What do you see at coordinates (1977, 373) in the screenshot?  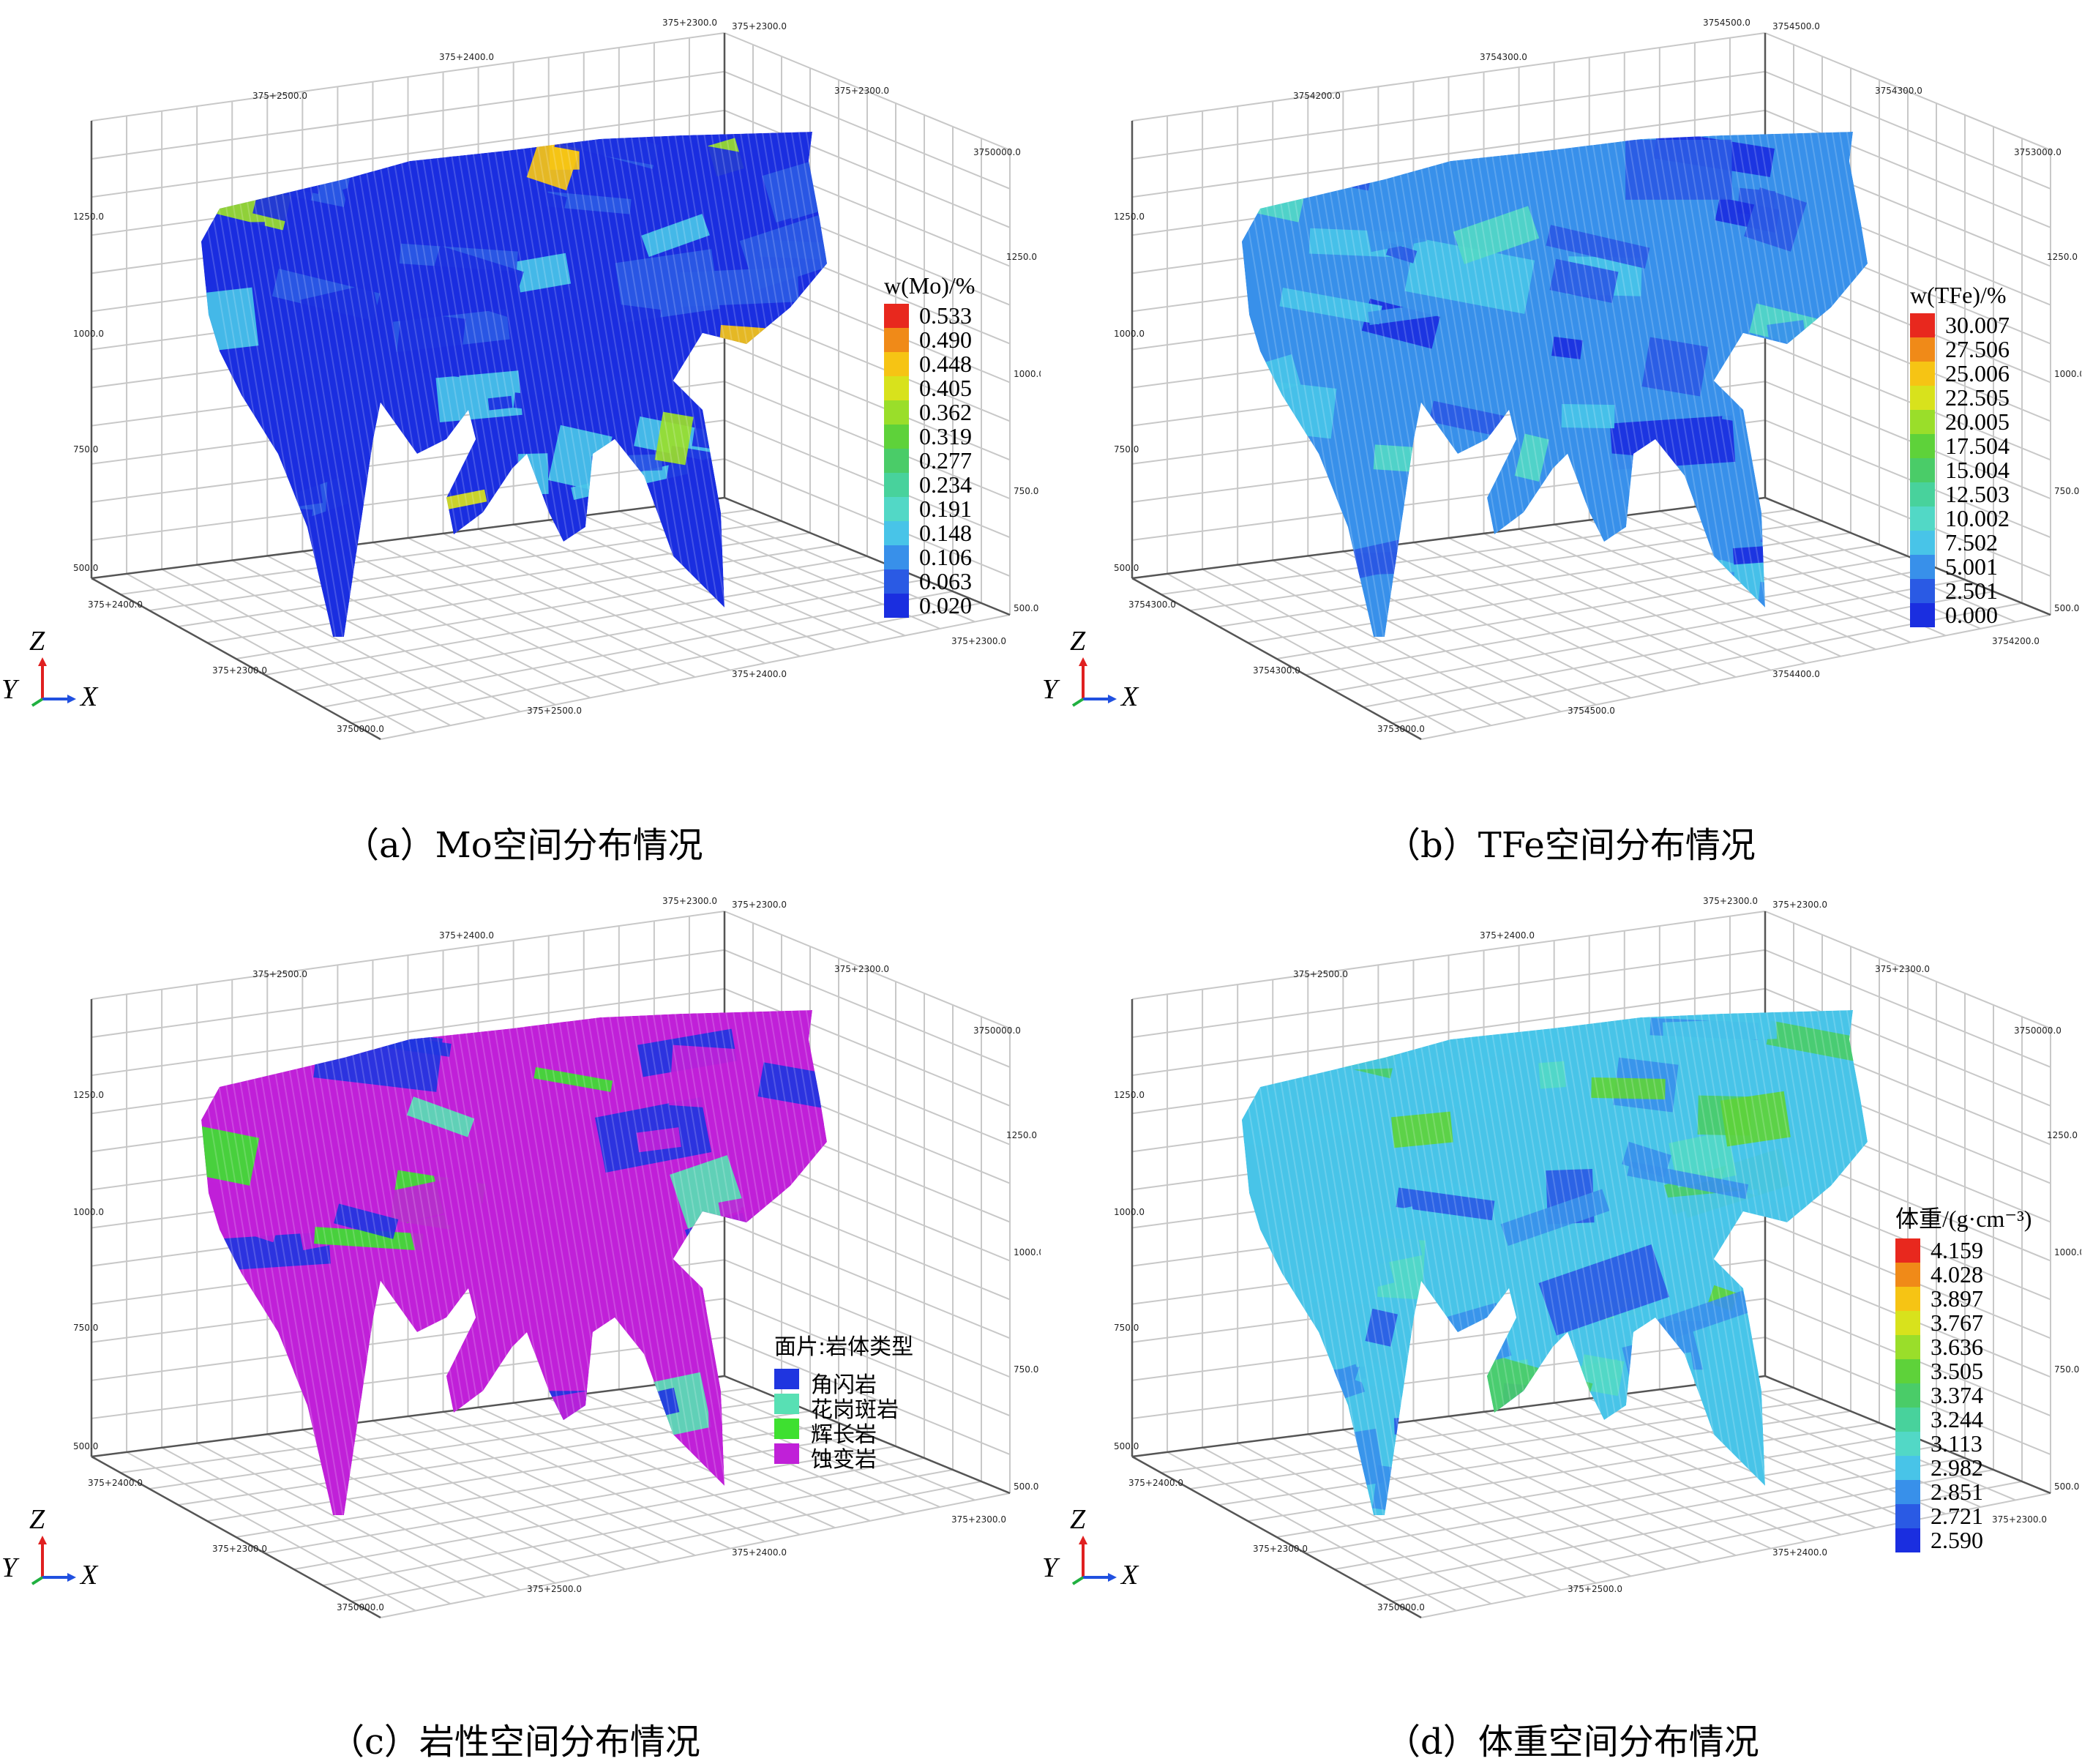 I see `legend-value: 25.006` at bounding box center [1977, 373].